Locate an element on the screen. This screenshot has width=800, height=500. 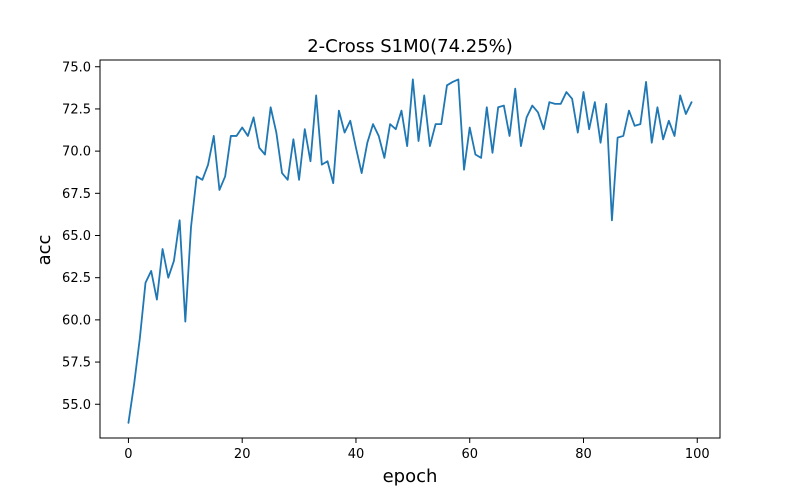
y-tick-label: 62.5 is located at coordinates (76, 278).